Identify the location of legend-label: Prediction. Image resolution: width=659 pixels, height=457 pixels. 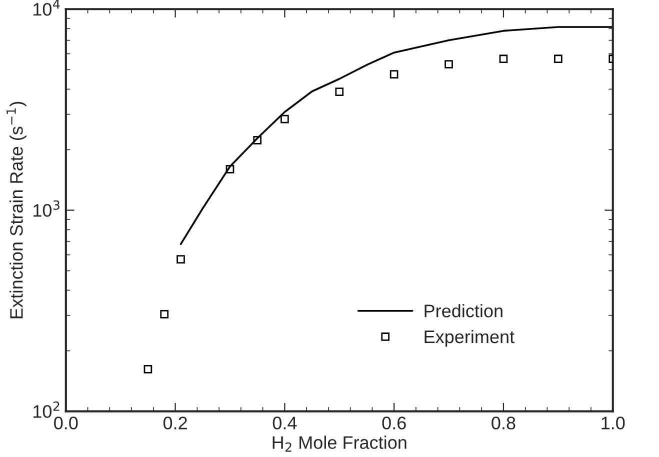
(463, 311).